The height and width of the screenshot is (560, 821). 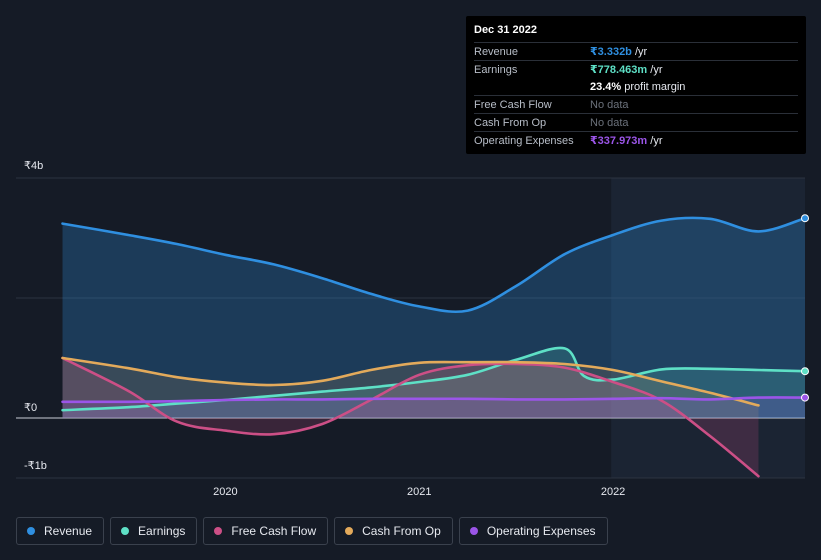 What do you see at coordinates (505, 30) in the screenshot?
I see `tooltip-date: Dec 31 2022` at bounding box center [505, 30].